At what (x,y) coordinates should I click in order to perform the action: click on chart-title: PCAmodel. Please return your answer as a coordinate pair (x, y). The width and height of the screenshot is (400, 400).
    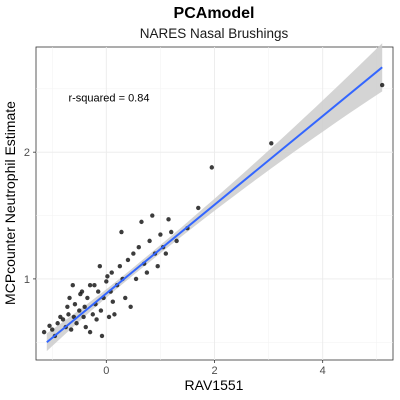
    Looking at the image, I should click on (214, 13).